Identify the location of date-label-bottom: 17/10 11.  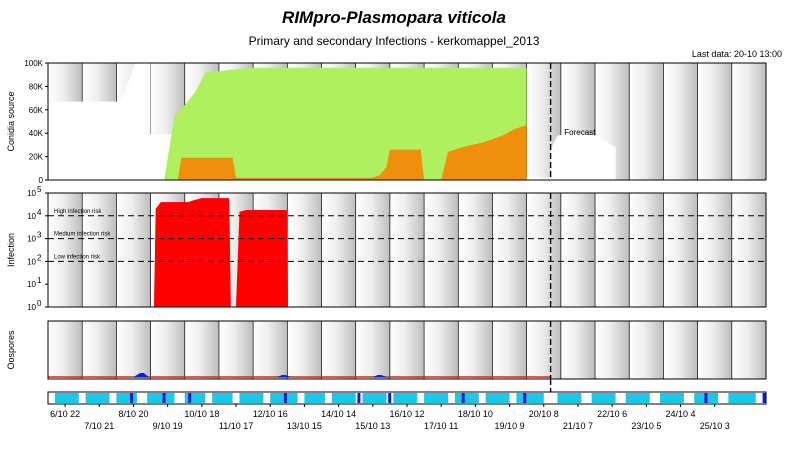
(441, 426).